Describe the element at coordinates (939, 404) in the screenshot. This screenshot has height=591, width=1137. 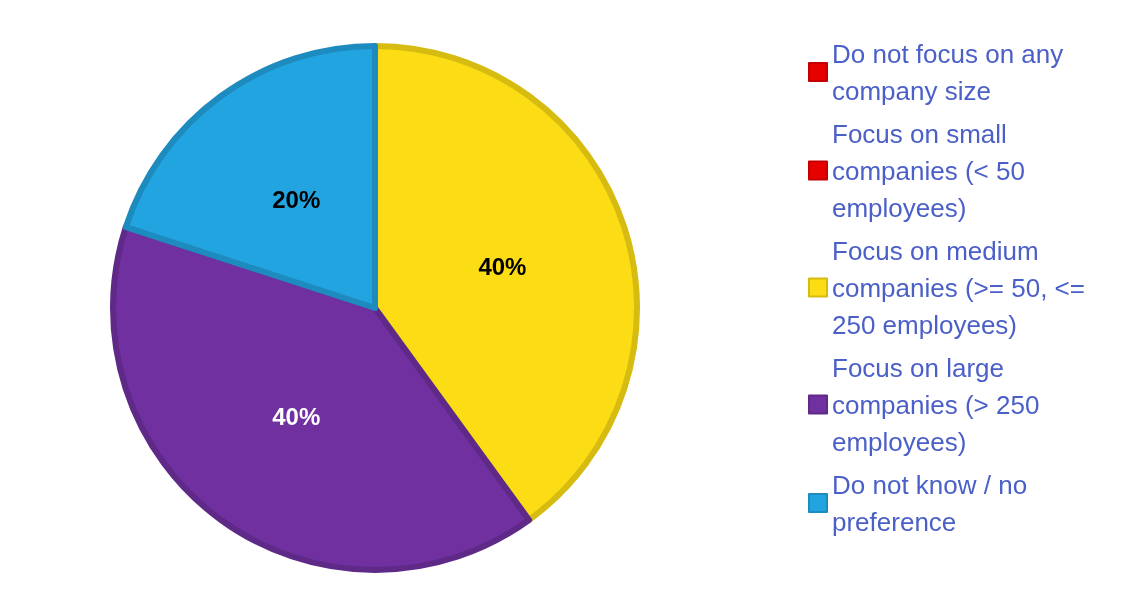
I see `legend-label: Focus on large companies (> 250 employees)` at that location.